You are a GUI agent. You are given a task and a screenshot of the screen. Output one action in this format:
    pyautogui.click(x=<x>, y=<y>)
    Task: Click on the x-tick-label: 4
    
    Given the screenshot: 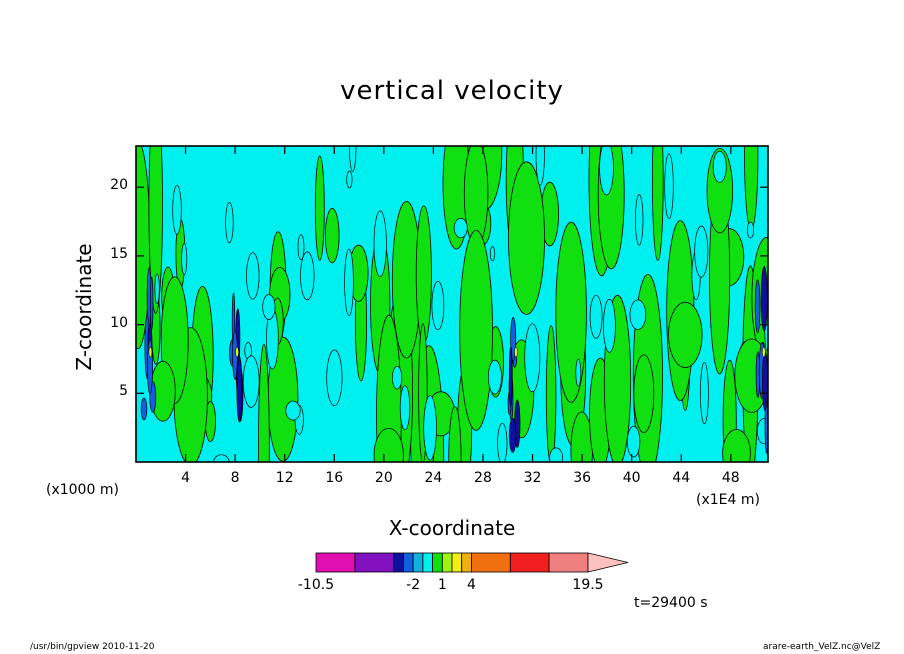 What is the action you would take?
    pyautogui.click(x=186, y=478)
    